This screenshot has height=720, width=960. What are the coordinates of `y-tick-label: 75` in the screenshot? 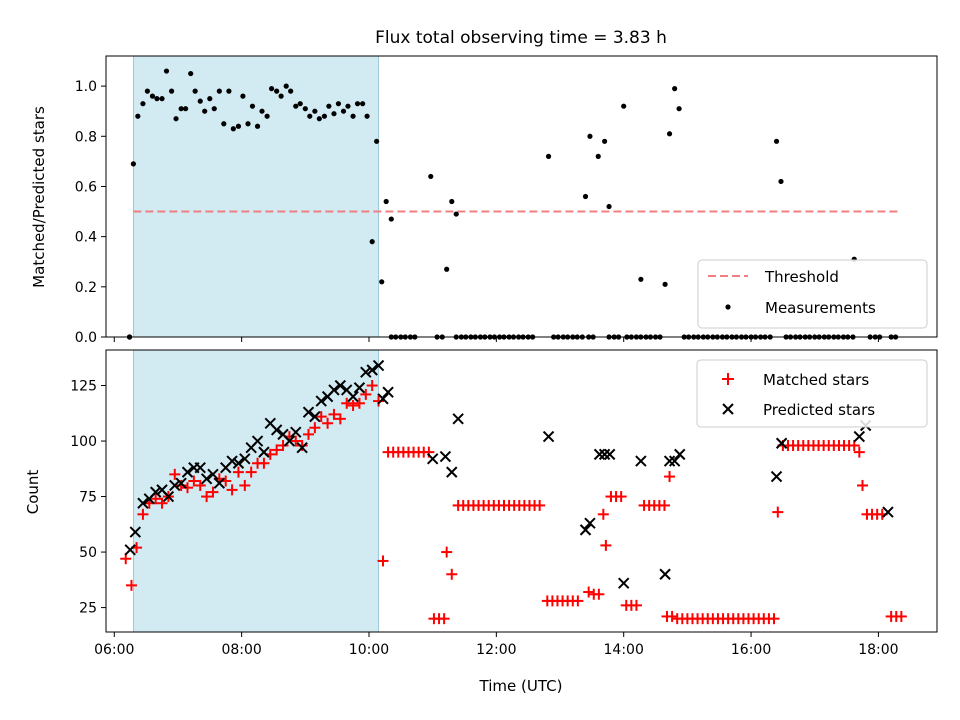 It's located at (88, 498).